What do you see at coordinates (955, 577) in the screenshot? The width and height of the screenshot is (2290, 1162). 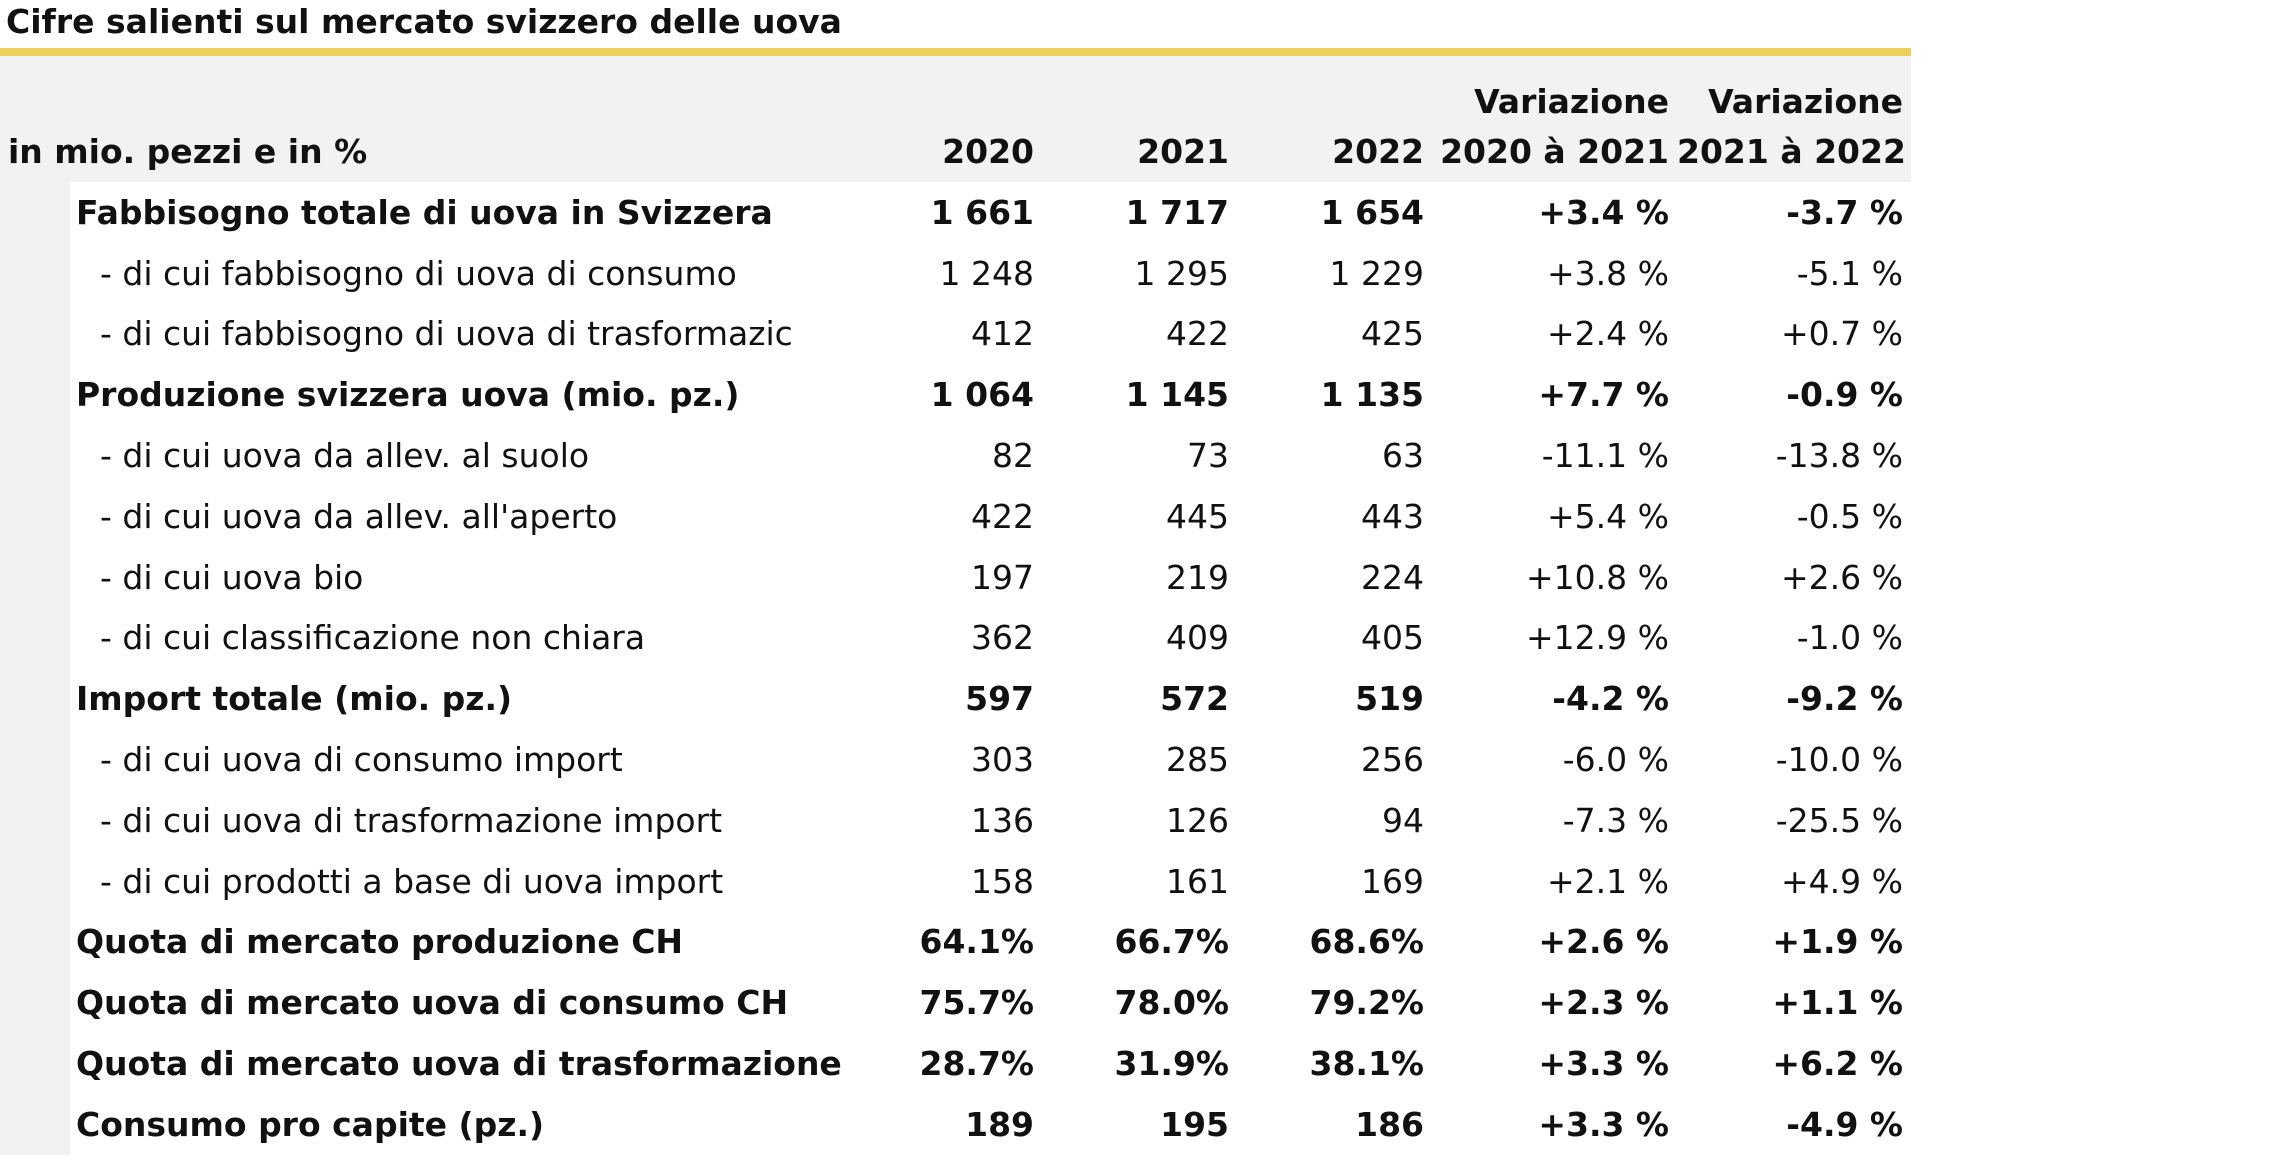 I see `table-row: - di cui uova bio 197 219 224 +10.8 % +2.6 %` at bounding box center [955, 577].